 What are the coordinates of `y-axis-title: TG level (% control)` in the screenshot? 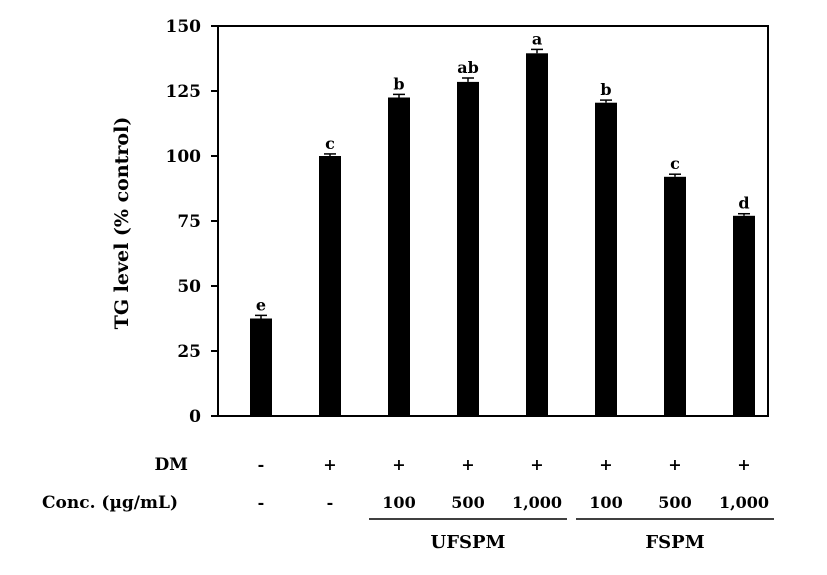 It's located at (122, 223).